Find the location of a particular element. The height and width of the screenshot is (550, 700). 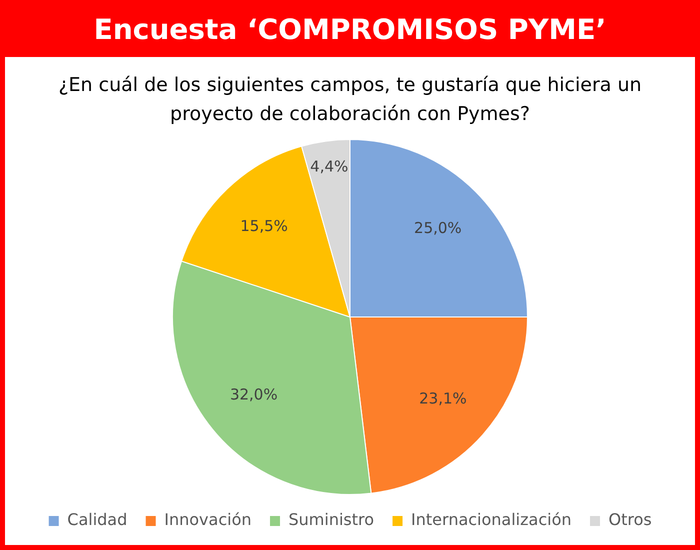

chart-title: Encuesta ‘COMPROMISOS PYME’ is located at coordinates (350, 31).